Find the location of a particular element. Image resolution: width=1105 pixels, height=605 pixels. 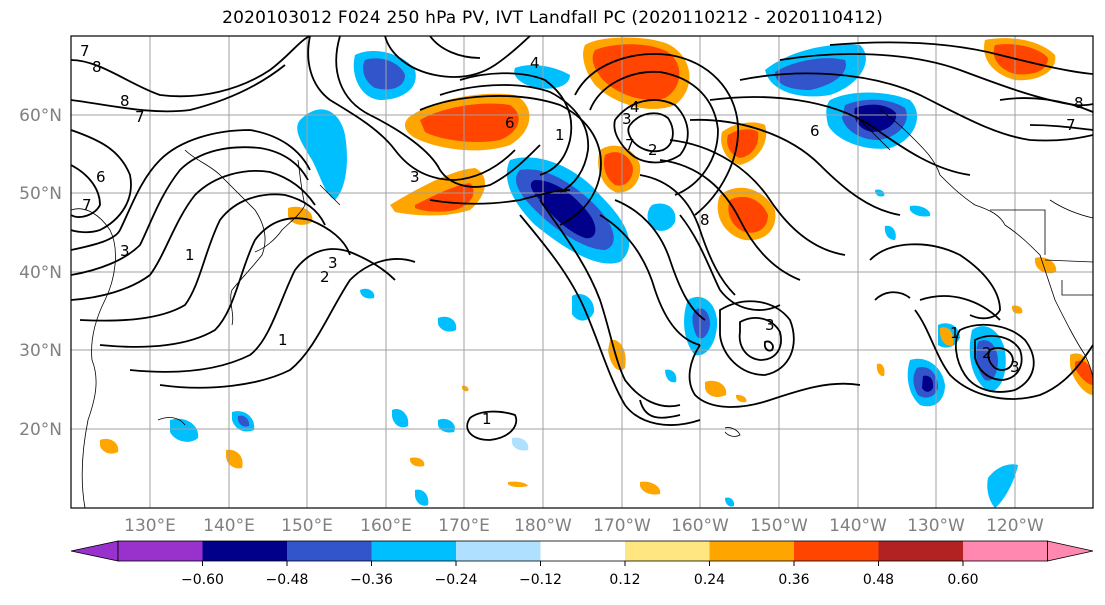

lon-label: 150°E is located at coordinates (307, 526).